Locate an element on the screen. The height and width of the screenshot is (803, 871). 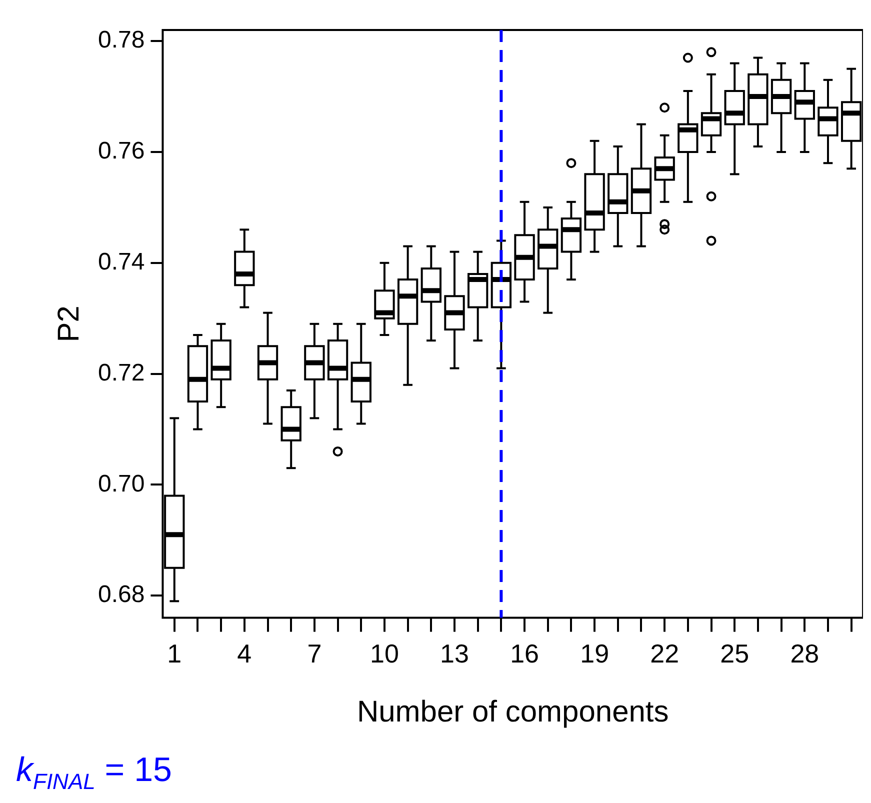
x-tick-label: 28 is located at coordinates (805, 653).